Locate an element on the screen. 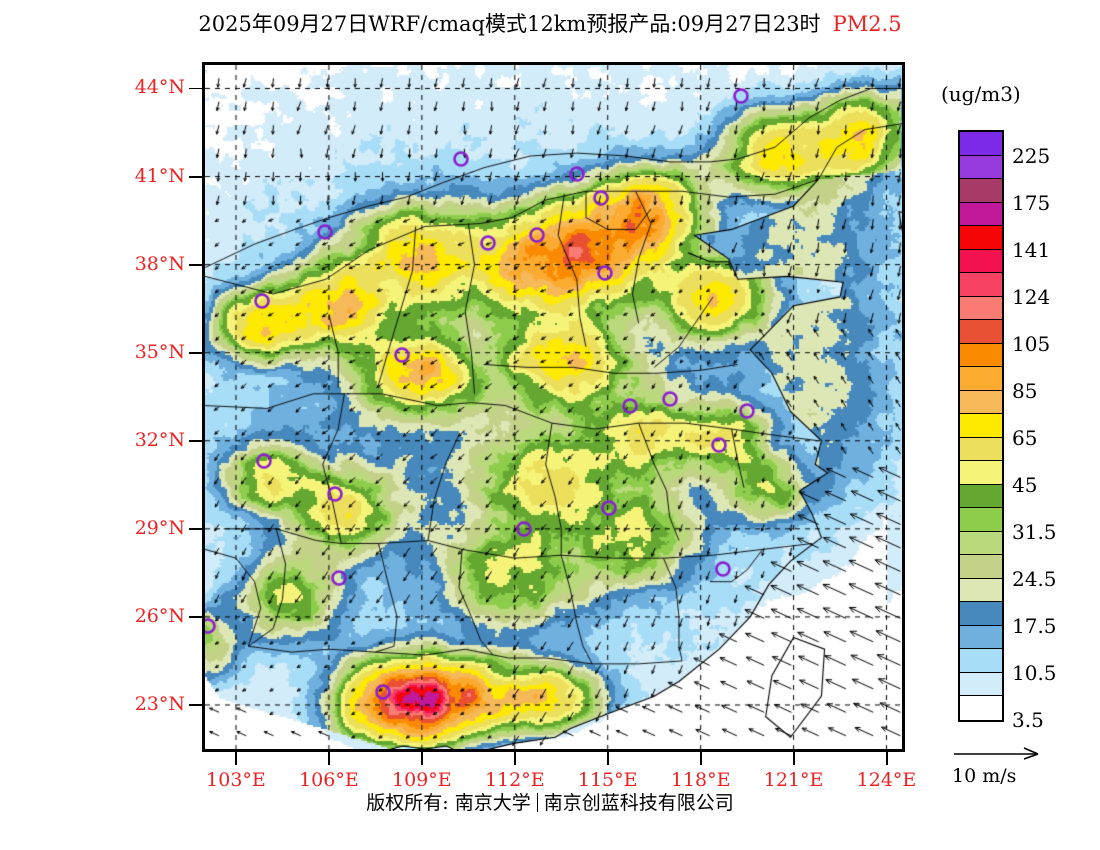 The image size is (1100, 850). colorbar-label-65: 65 is located at coordinates (1025, 437).